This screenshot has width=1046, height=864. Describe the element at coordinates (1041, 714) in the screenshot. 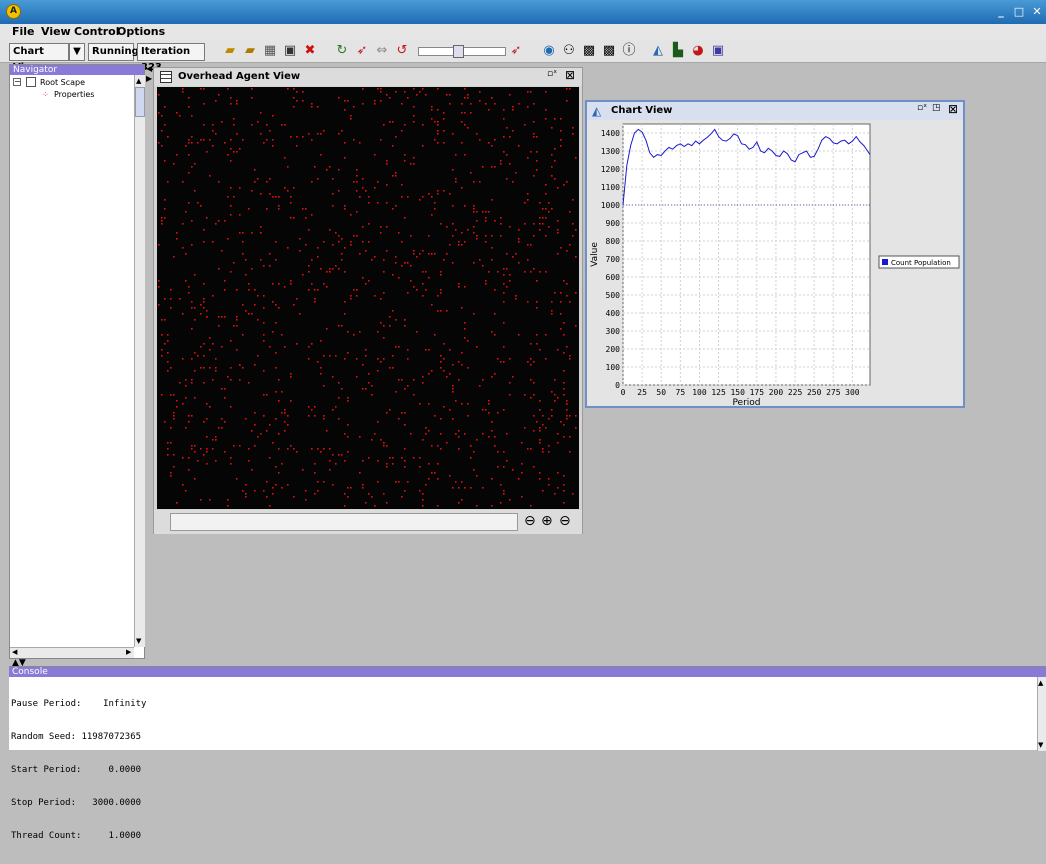

I see `console-scrollbar: ▲ ▼` at that location.